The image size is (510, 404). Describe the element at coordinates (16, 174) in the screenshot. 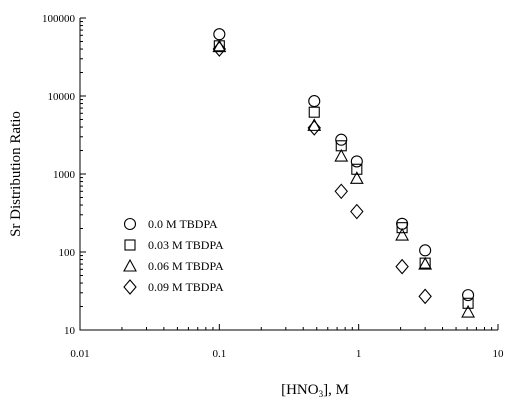

I see `y-axis-label: Sr Distribution Ratio` at that location.